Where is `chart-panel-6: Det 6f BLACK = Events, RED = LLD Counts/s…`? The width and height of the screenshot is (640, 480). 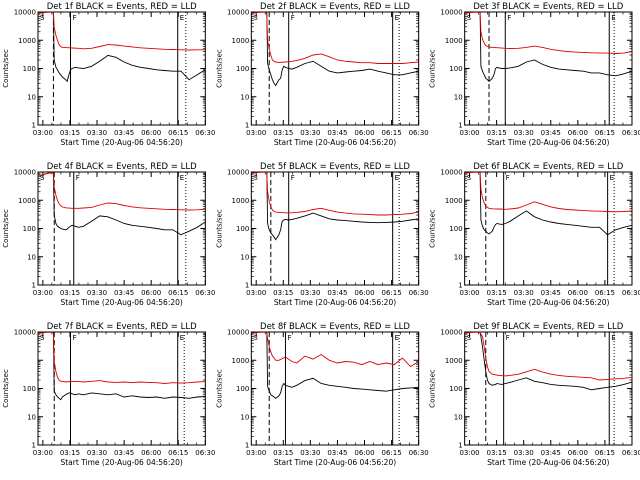
chart-panel-6: Det 6f BLACK = Events, RED = LLD Counts/s… is located at coordinates (534, 234).